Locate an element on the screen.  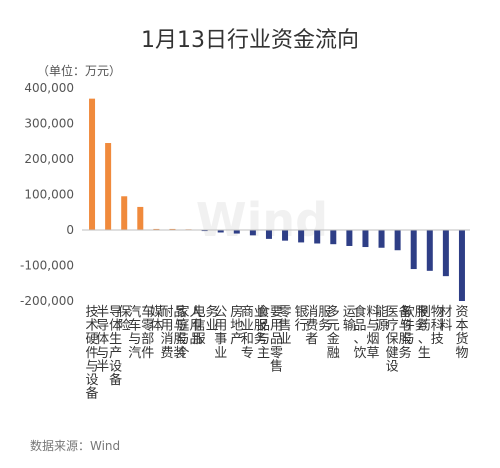
category-label: 公用事业 is located at coordinates (220, 333).